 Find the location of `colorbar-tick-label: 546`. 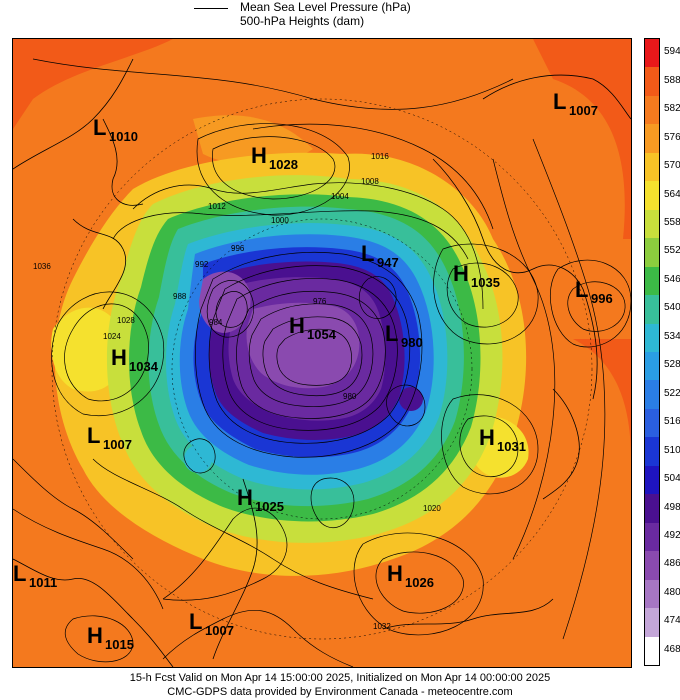

colorbar-tick-label: 546 is located at coordinates (672, 279).